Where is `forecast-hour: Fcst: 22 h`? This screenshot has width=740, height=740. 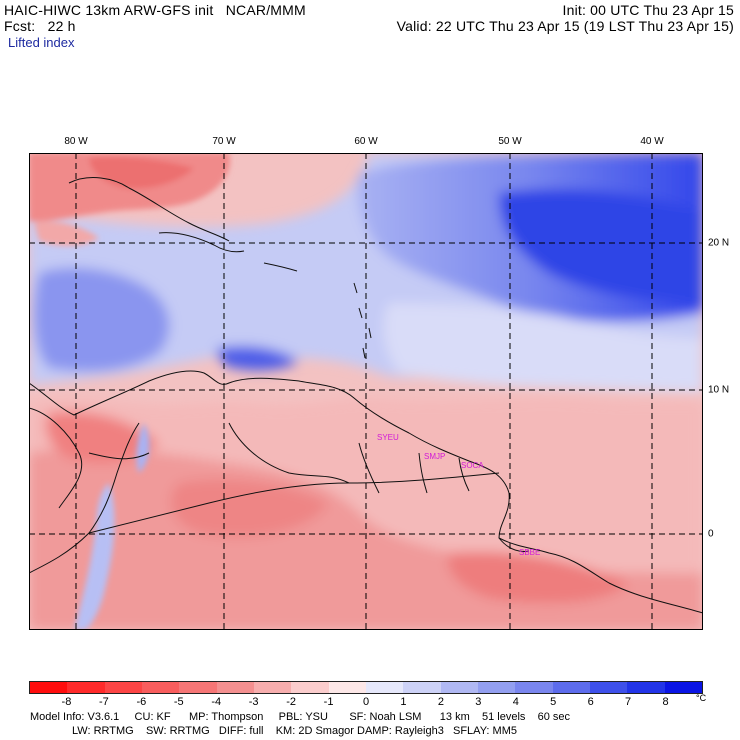 forecast-hour: Fcst: 22 h is located at coordinates (40, 26).